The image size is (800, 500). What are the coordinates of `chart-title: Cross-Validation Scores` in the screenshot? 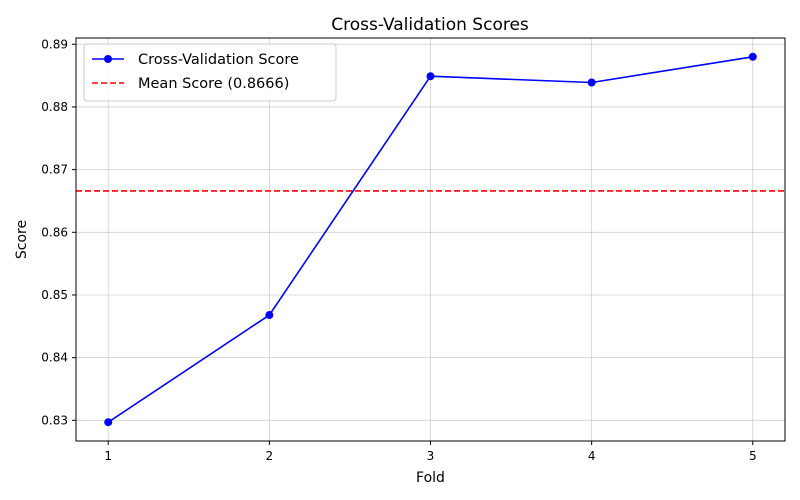 It's located at (430, 25).